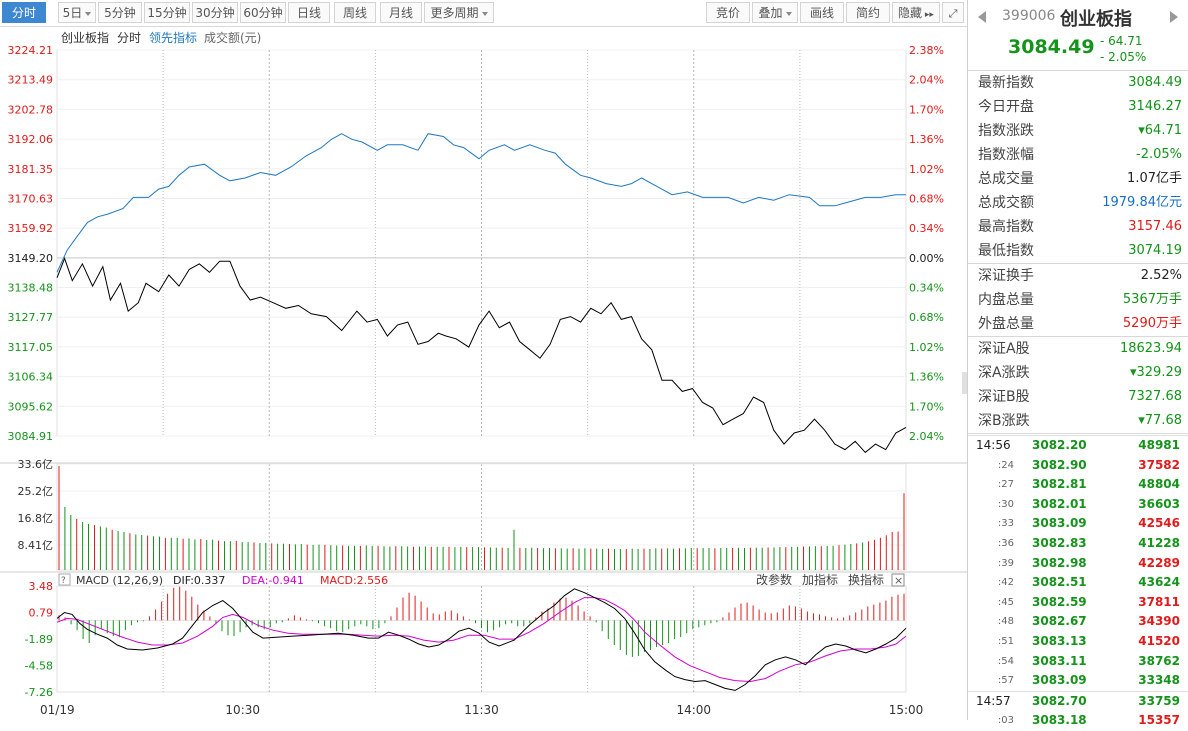 This screenshot has width=1188, height=731. I want to click on tick-price: 3082.51, so click(1059, 582).